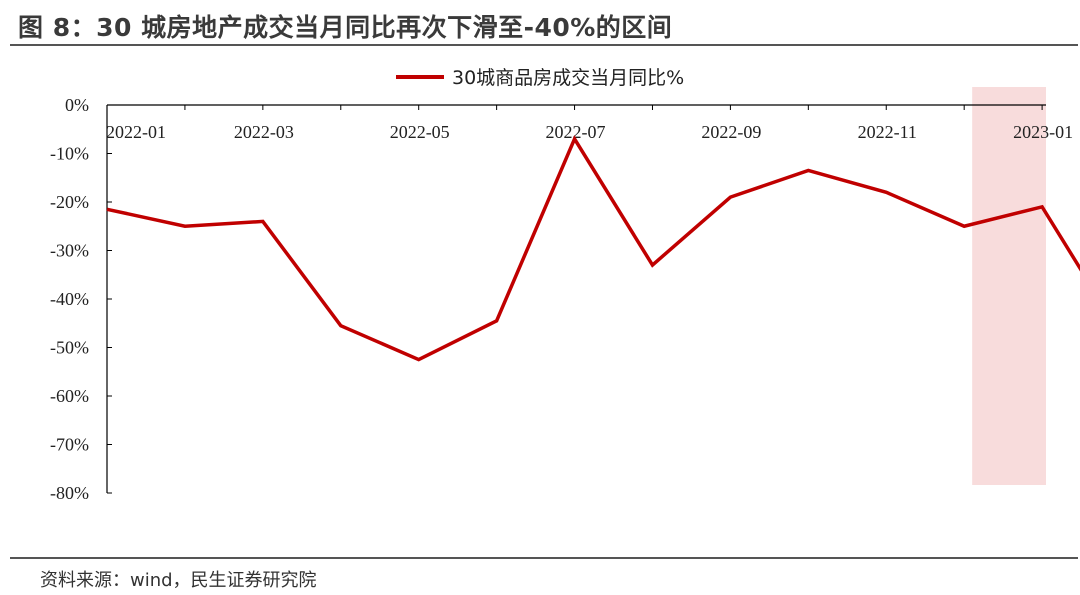 The height and width of the screenshot is (595, 1080). I want to click on legend: 30城商品房成交当月同比%, so click(540, 78).